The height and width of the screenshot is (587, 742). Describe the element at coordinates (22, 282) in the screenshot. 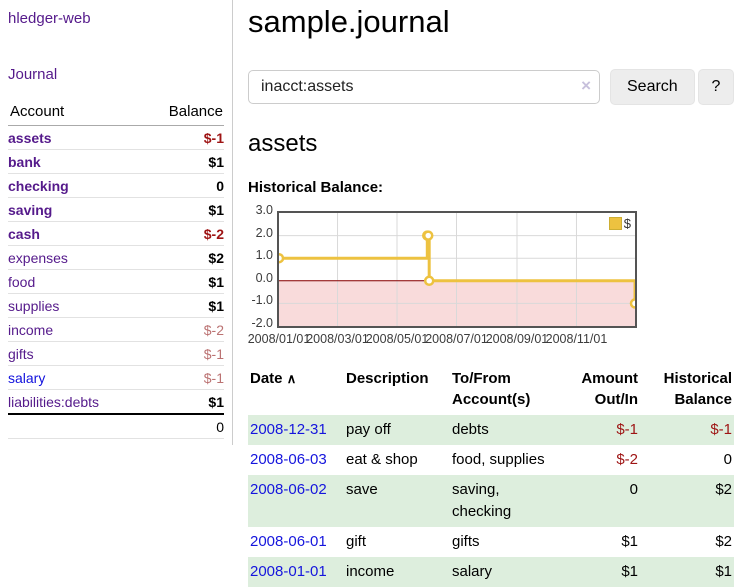

I see `account-link-food: food` at that location.